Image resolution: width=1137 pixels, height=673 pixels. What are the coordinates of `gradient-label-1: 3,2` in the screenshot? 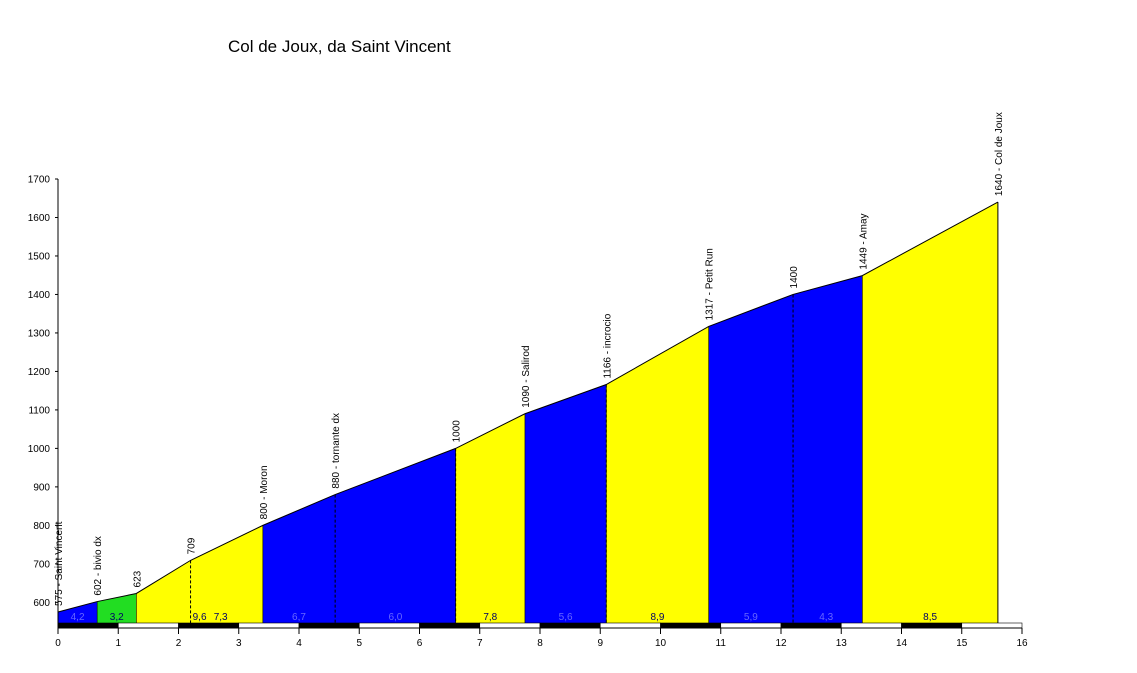 It's located at (117, 617).